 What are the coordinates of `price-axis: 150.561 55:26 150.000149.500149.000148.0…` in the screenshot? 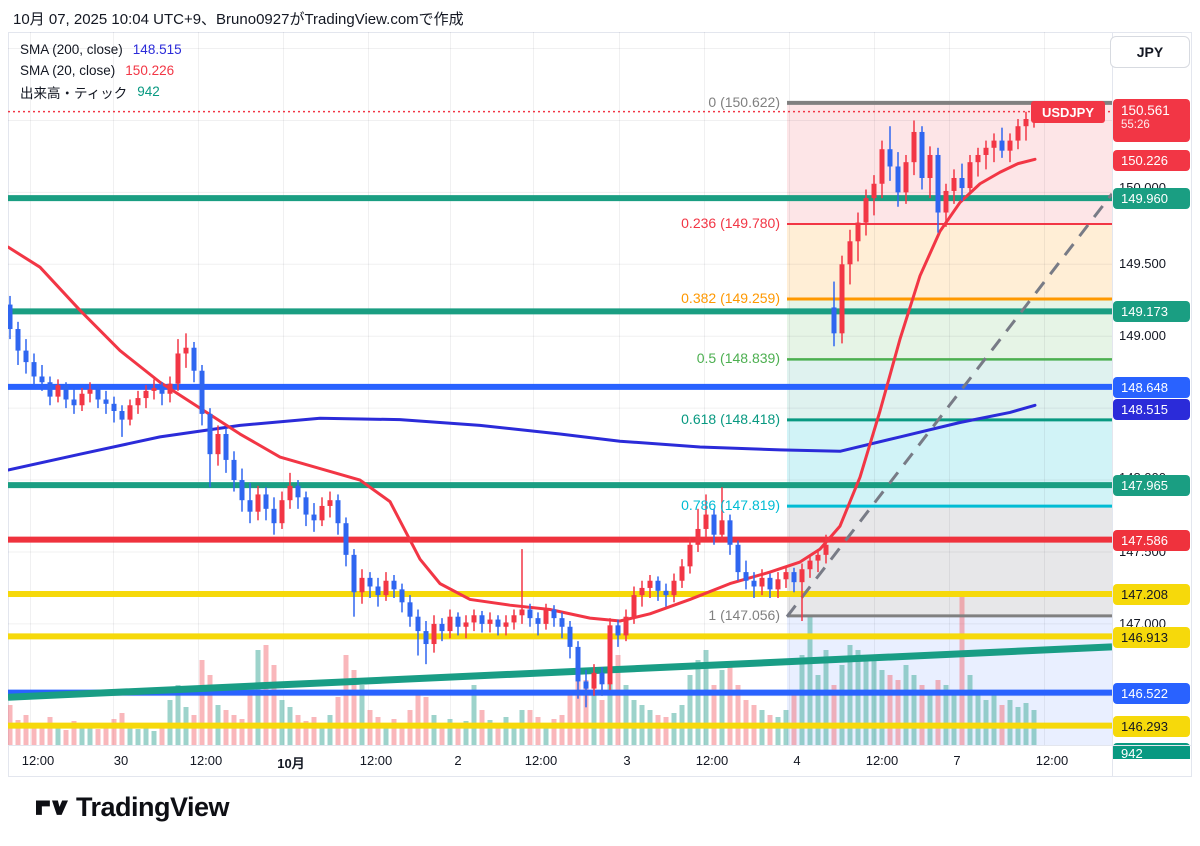 It's located at (1152, 395).